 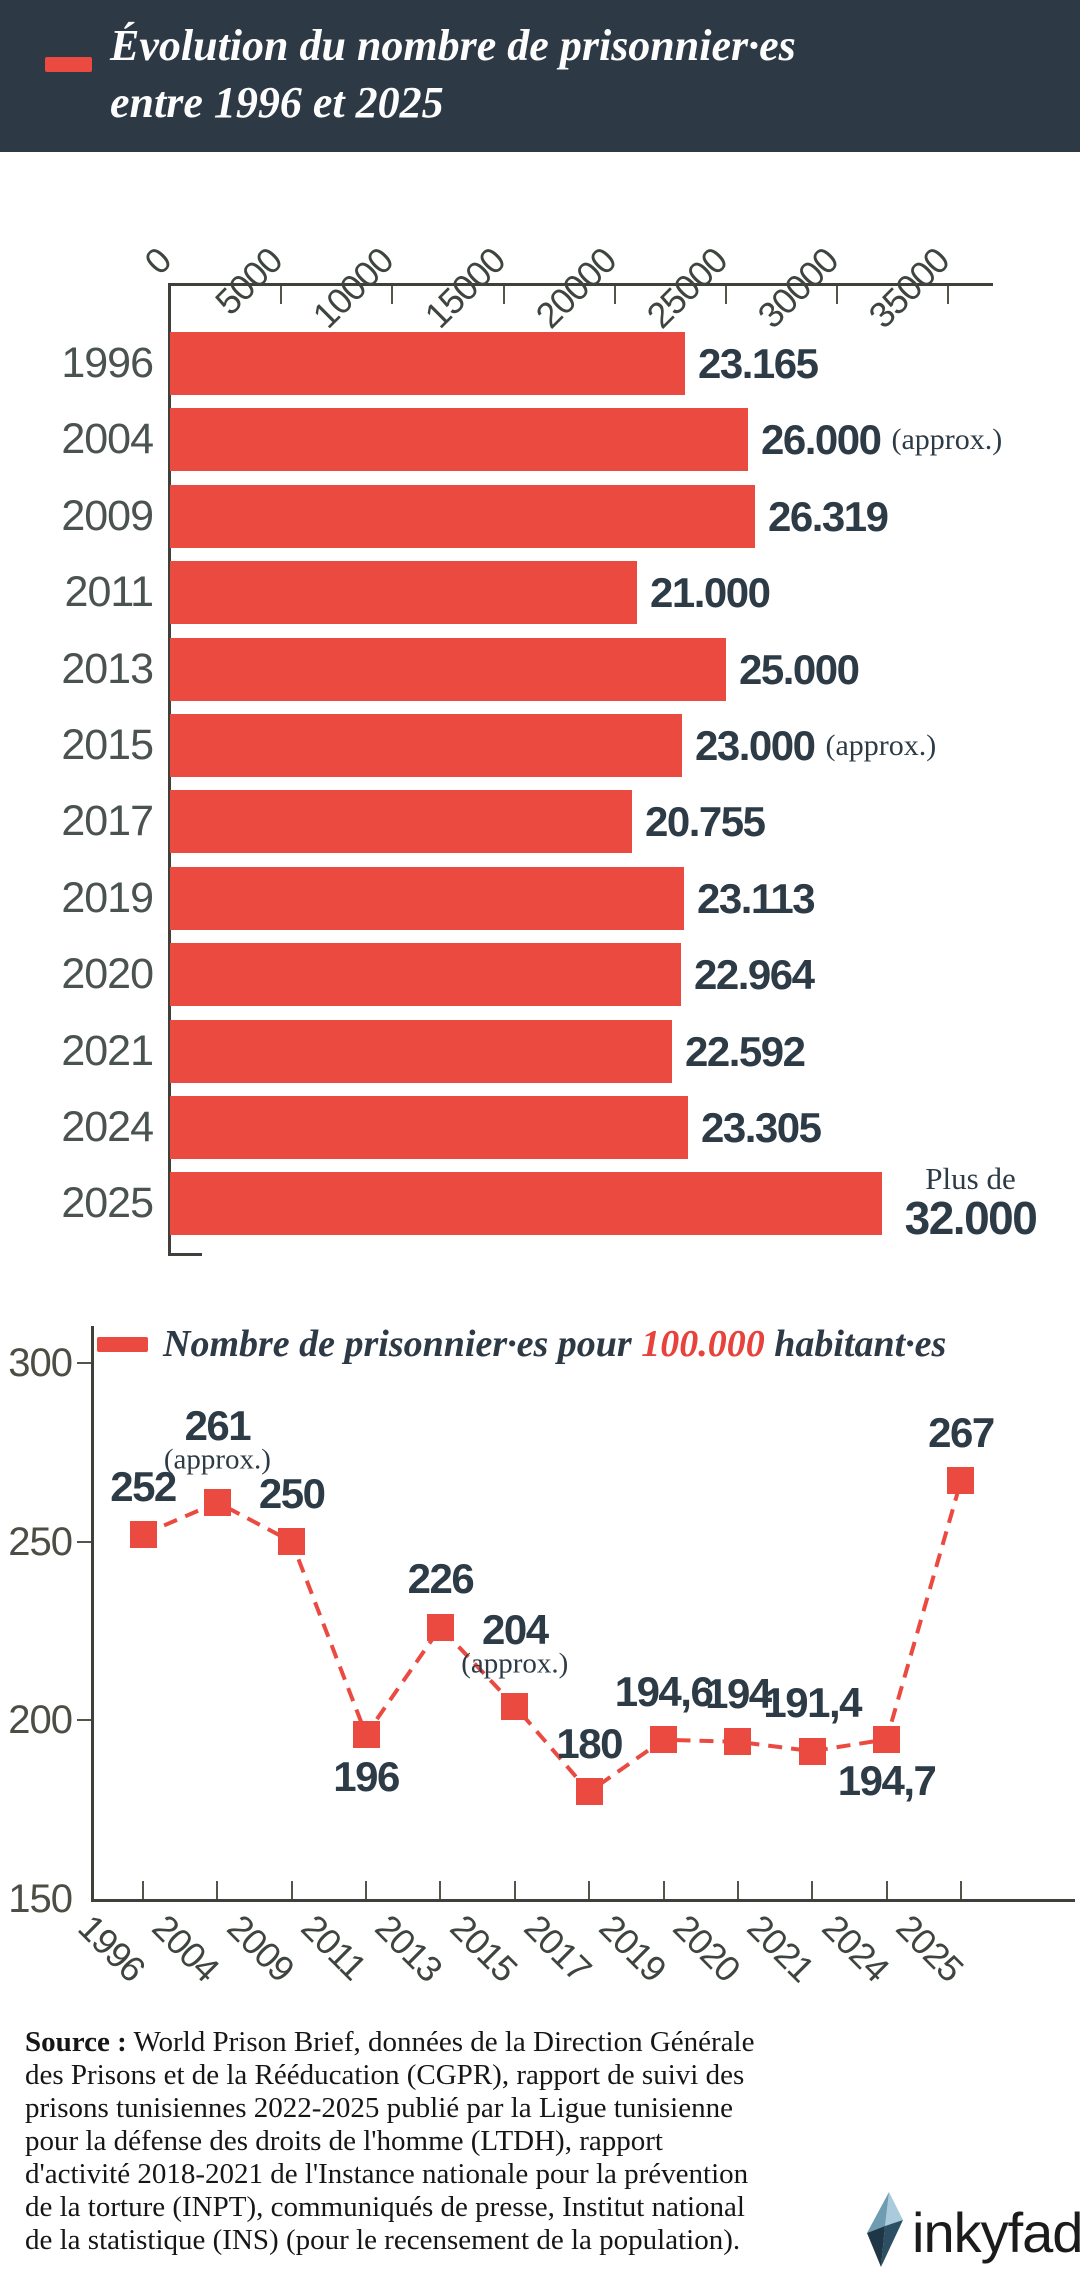 What do you see at coordinates (821, 439) in the screenshot?
I see `bar-value-number: 26.000` at bounding box center [821, 439].